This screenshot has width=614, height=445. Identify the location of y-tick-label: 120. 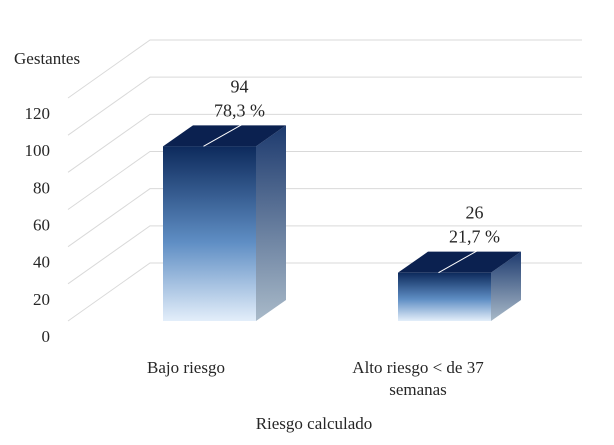
(38, 113).